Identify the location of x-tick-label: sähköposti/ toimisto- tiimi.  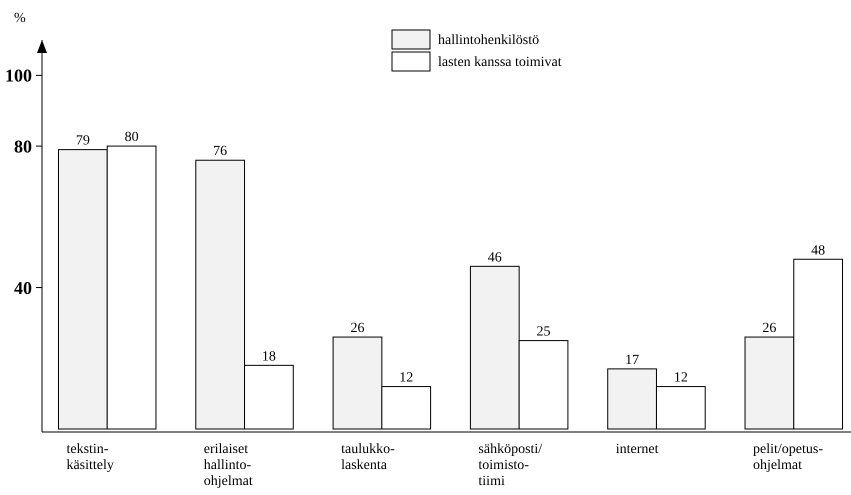
(510, 465).